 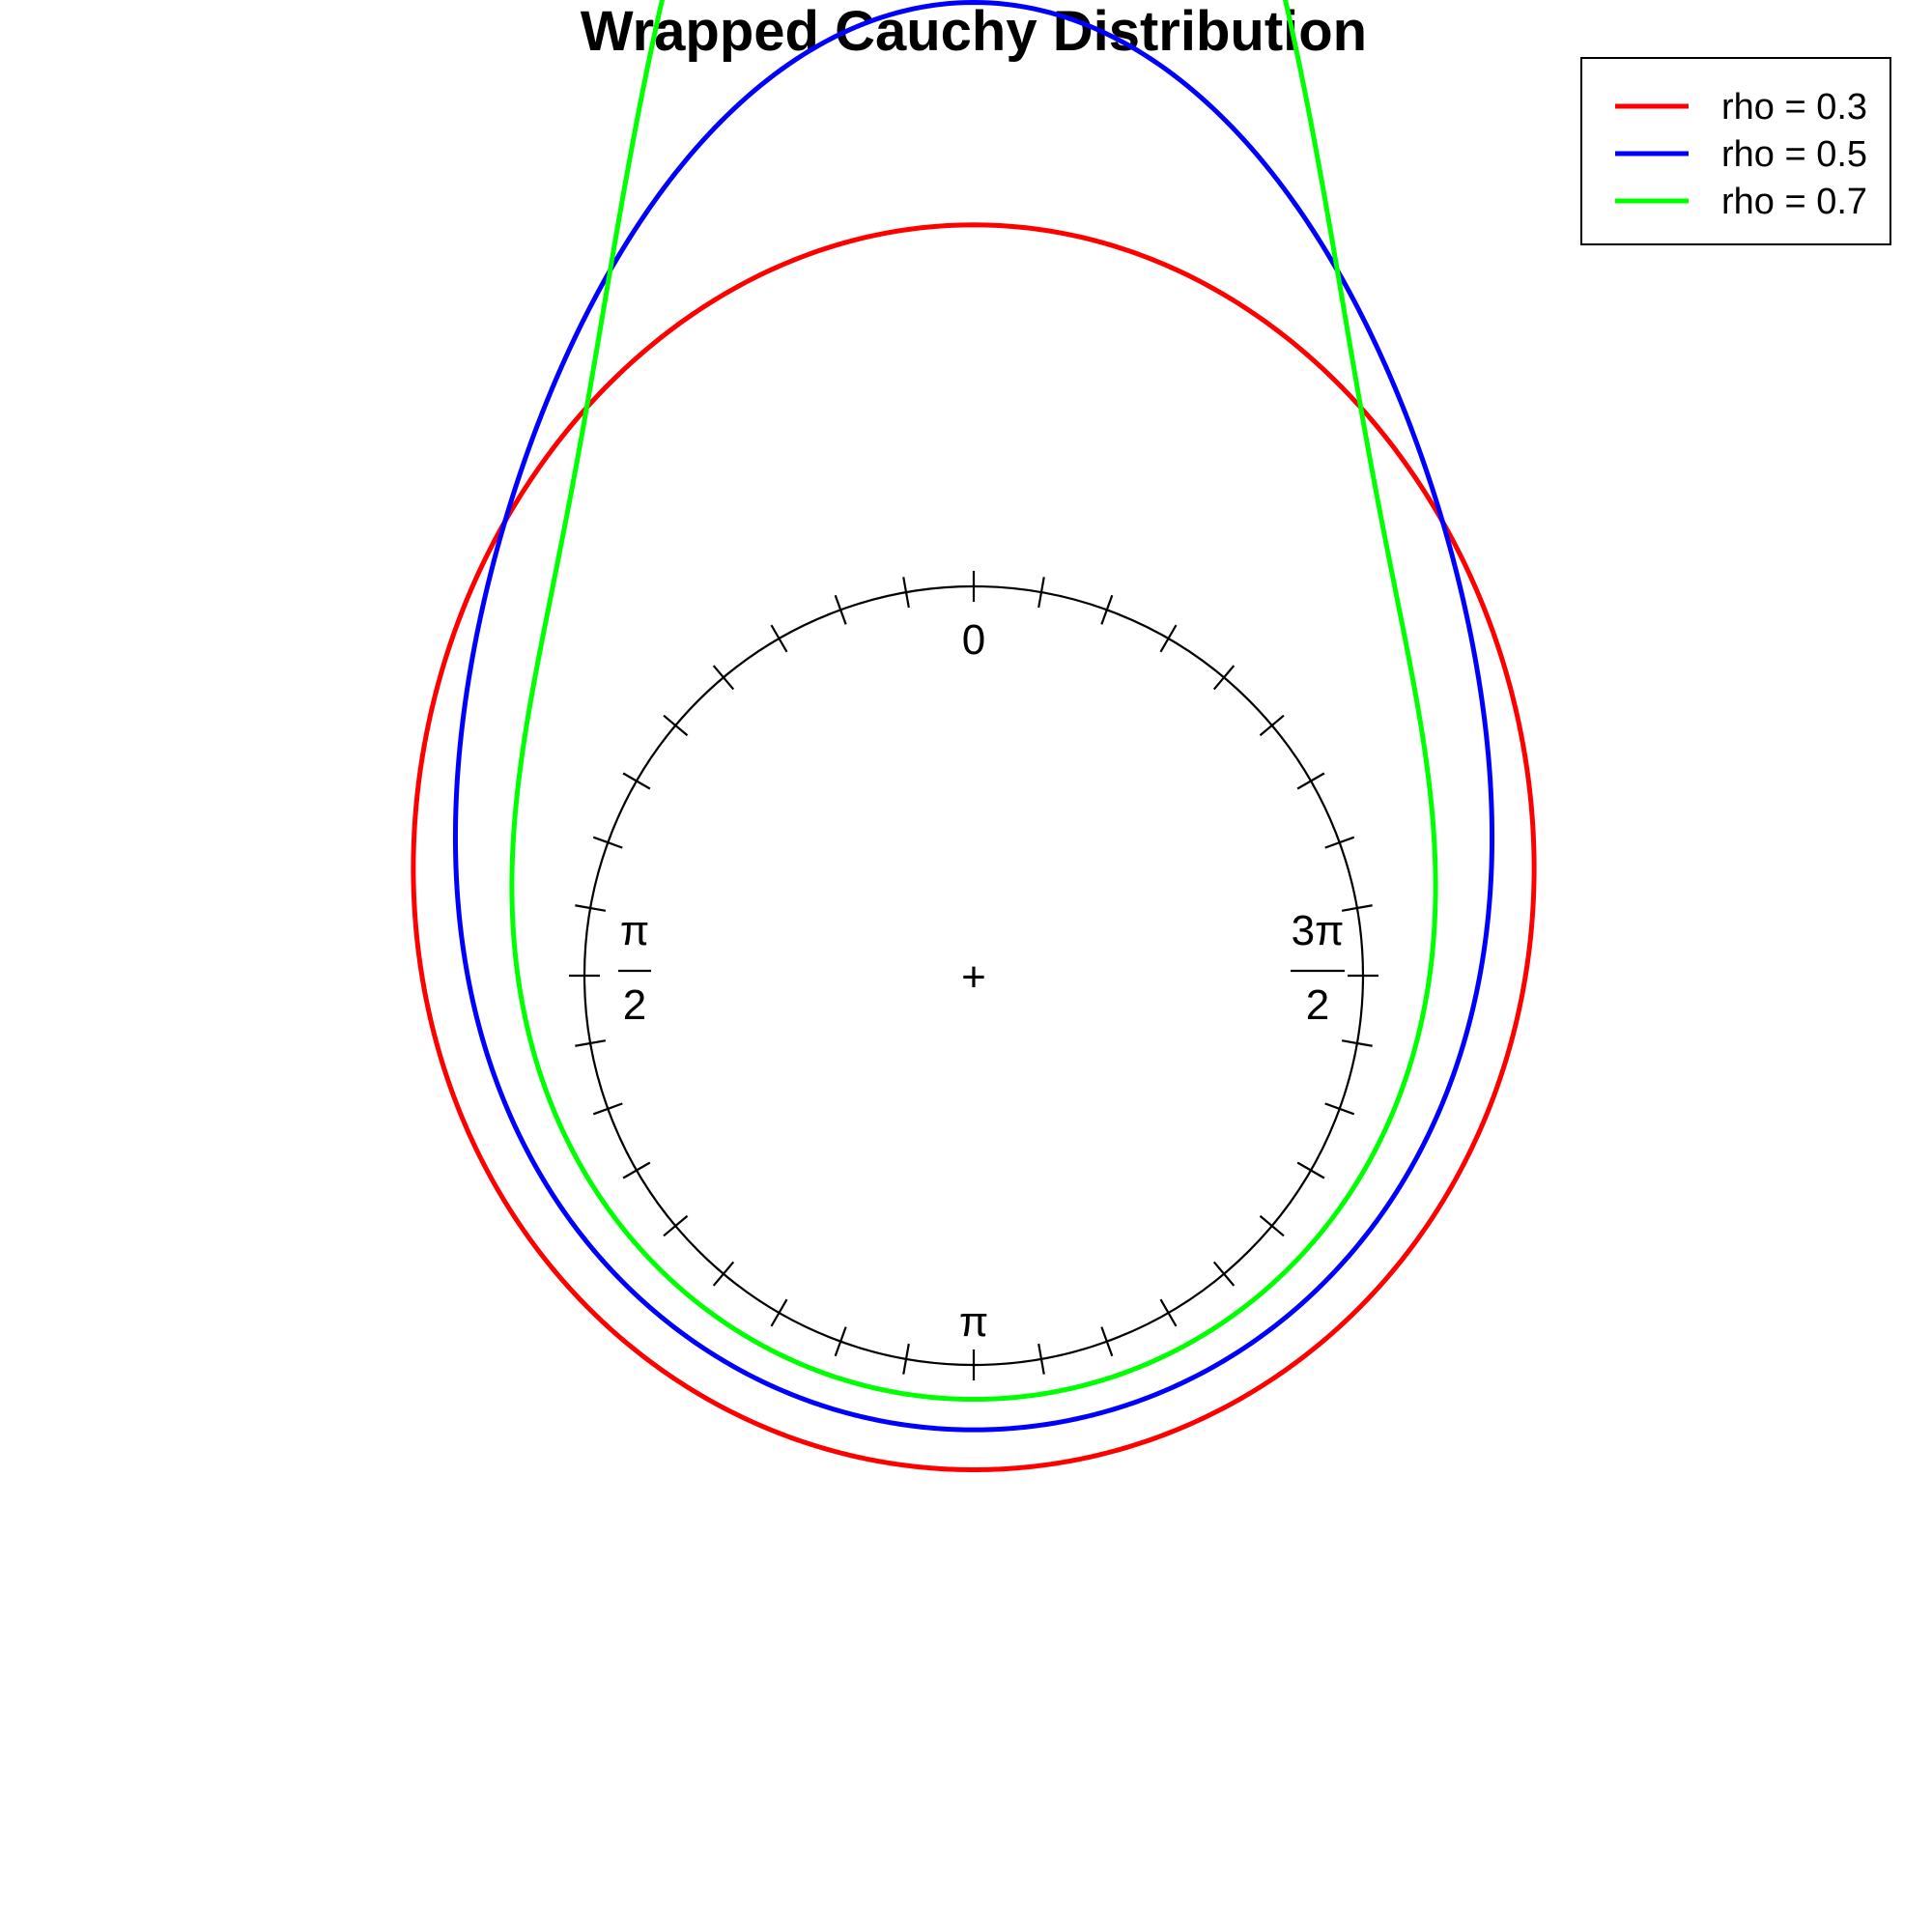 I want to click on angle-label-three-pi-half-denominator: 2, so click(x=1317, y=1005).